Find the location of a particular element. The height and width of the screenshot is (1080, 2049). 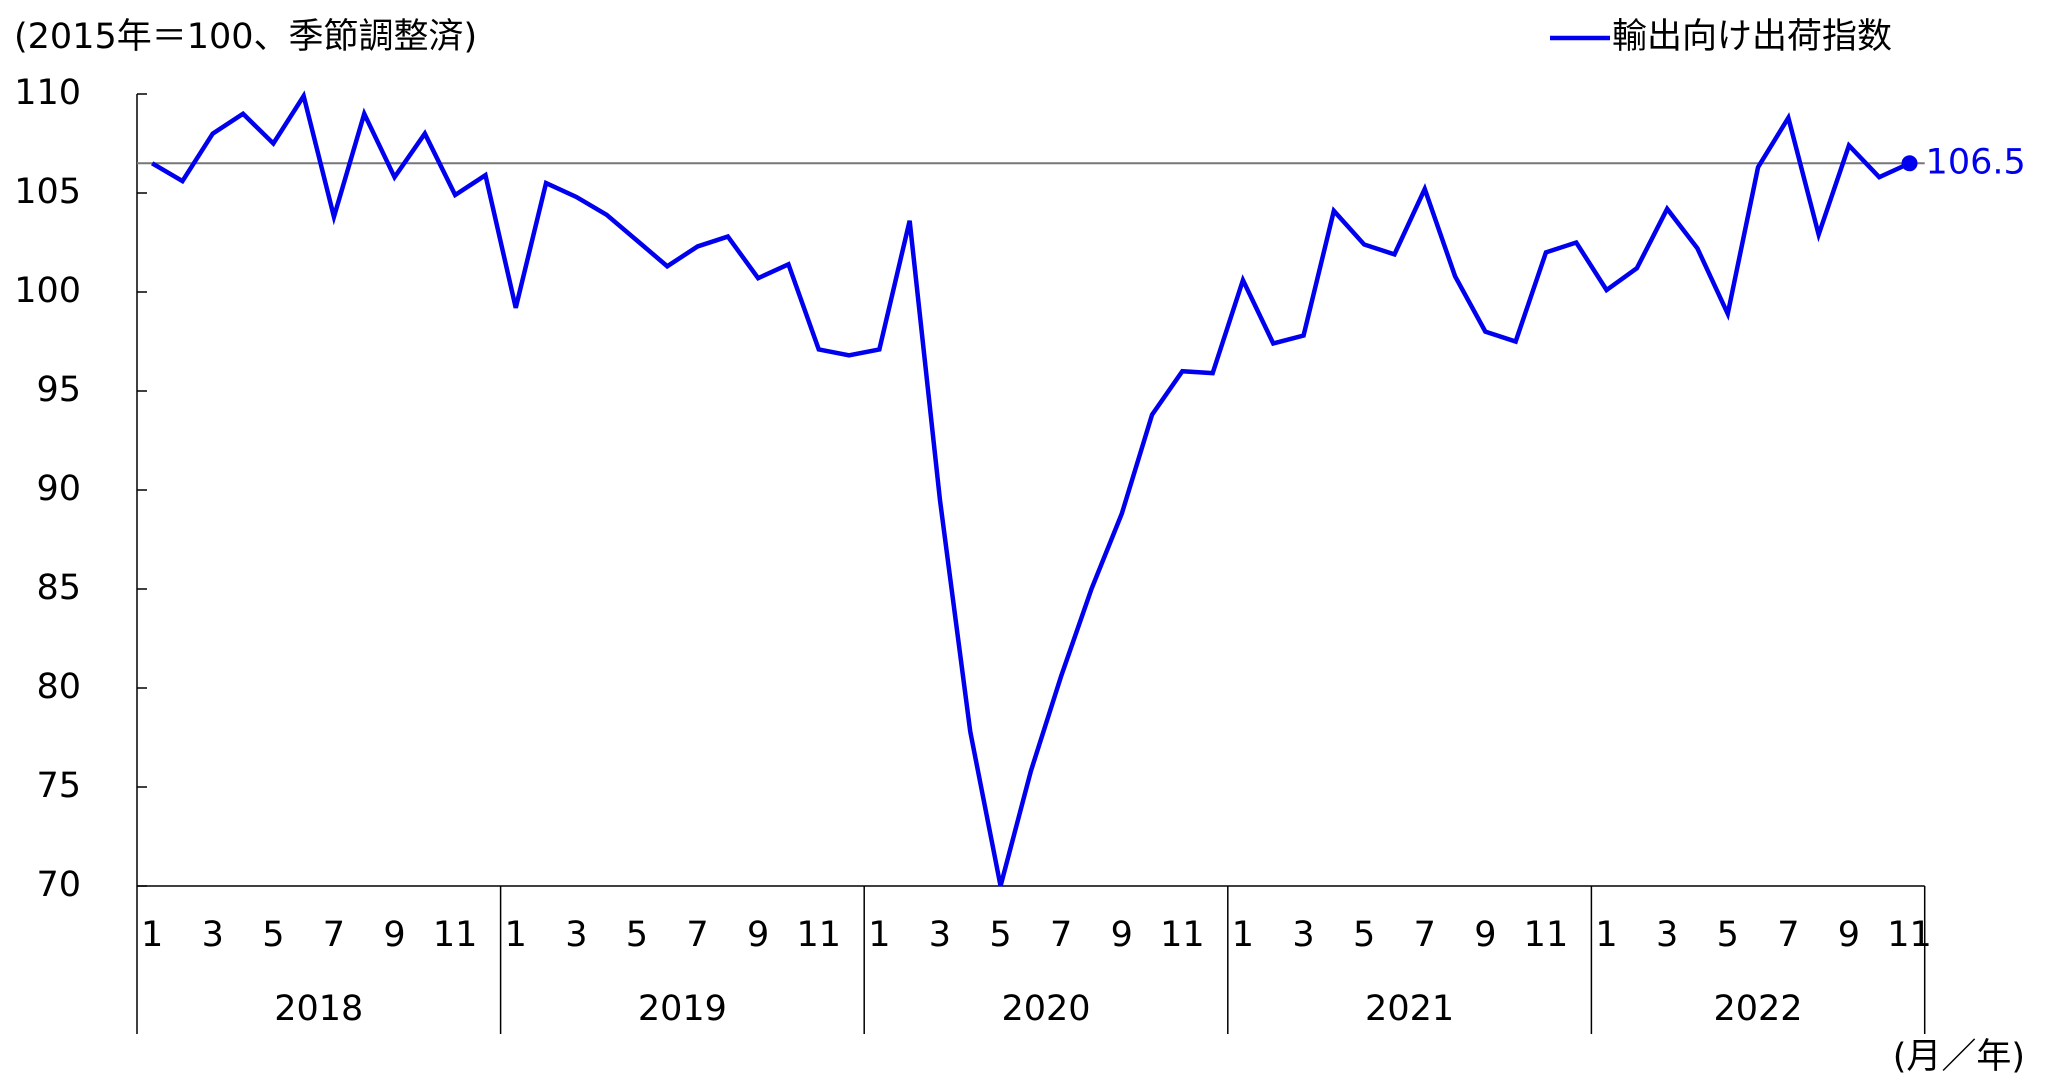

y-tick-label: 85 is located at coordinates (58, 588).